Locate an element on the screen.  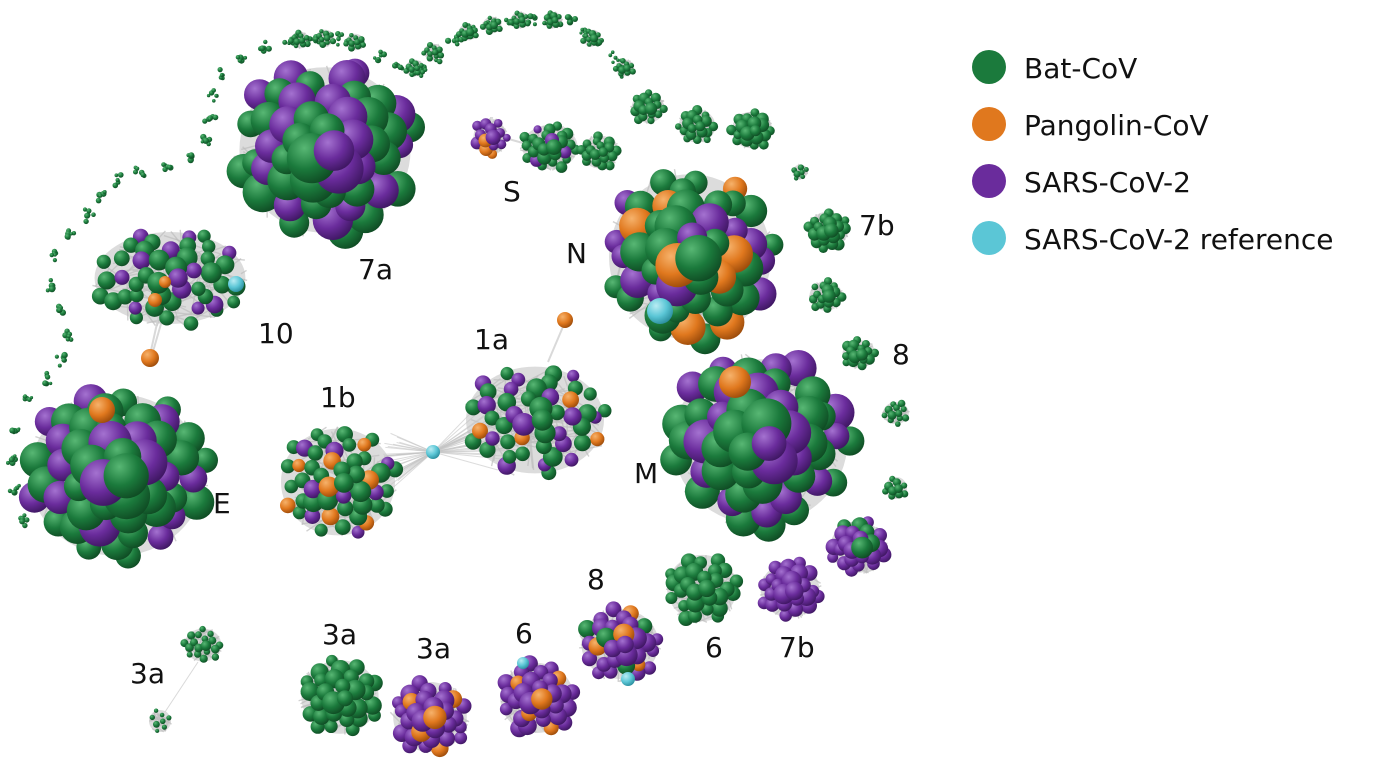
cluster-label-1a: 1a is located at coordinates (491, 339).